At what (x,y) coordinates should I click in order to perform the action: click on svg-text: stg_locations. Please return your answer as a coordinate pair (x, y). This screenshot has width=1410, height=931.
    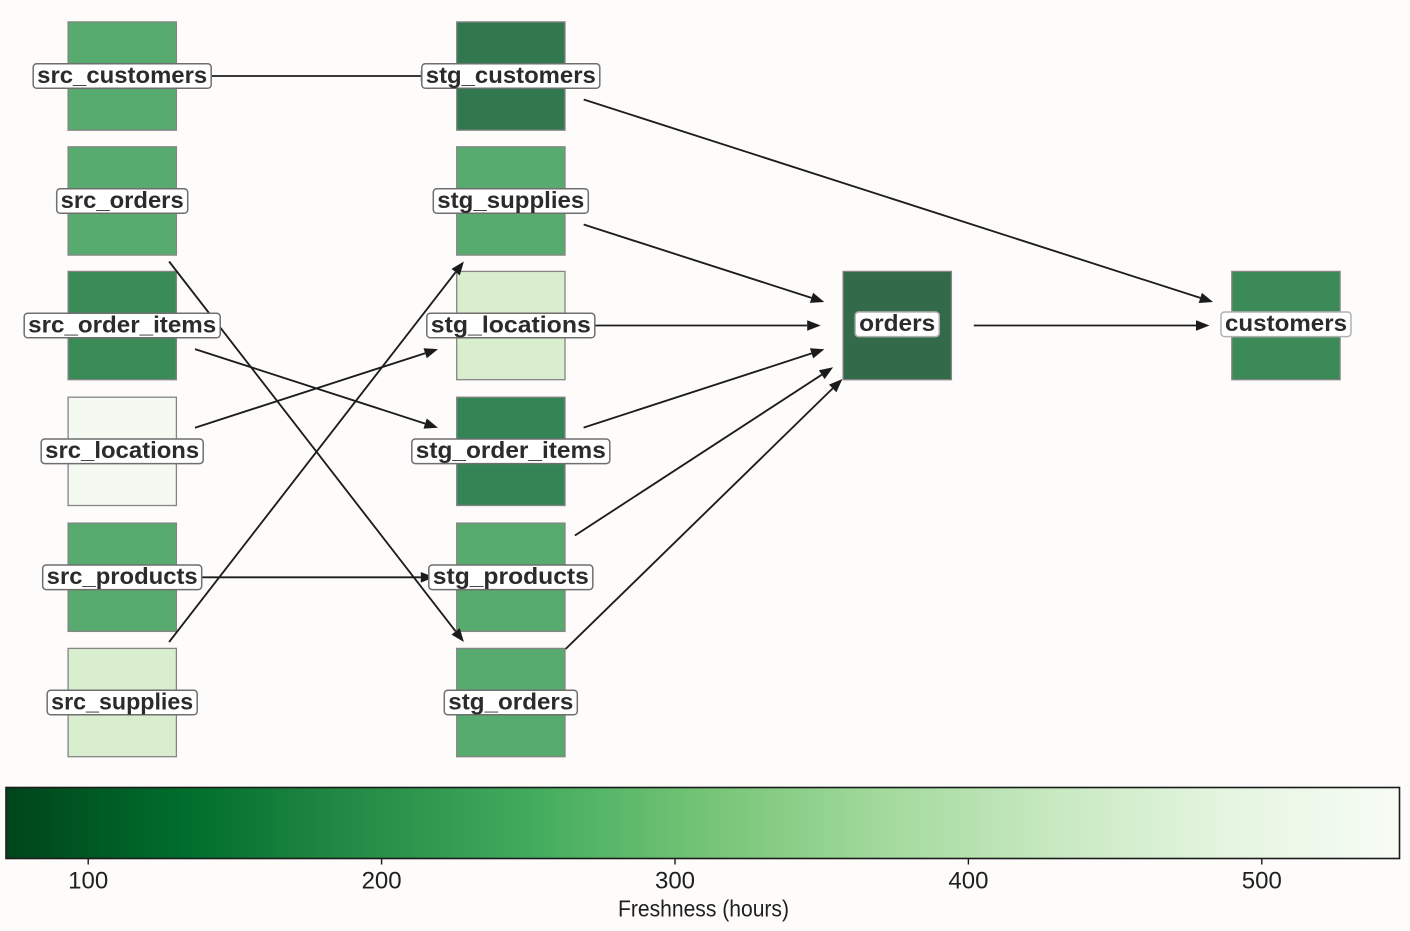
    Looking at the image, I should click on (511, 324).